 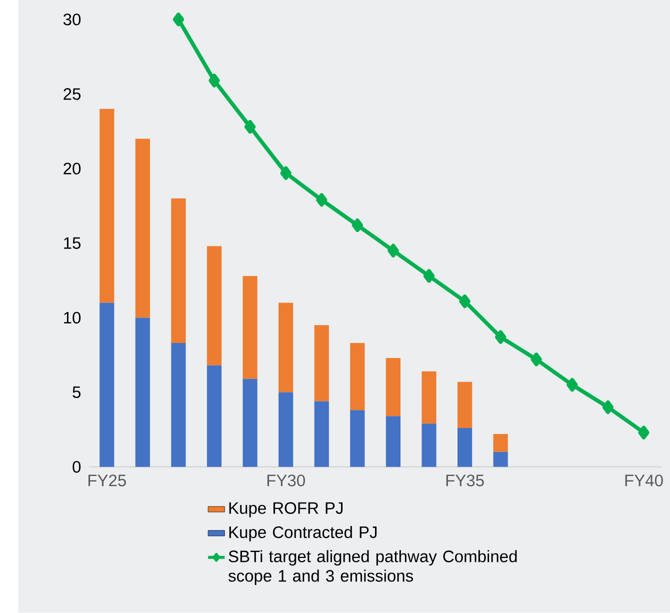 I want to click on y-tick-label: 25, so click(x=72, y=94).